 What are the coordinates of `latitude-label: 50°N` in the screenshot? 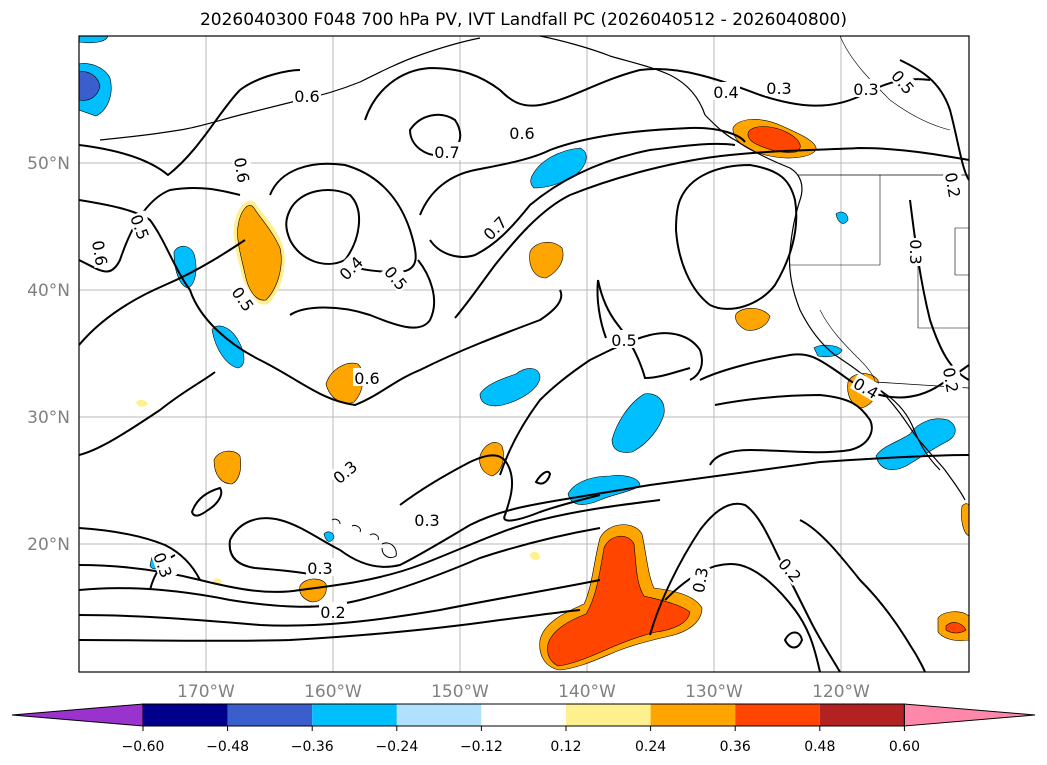 It's located at (48, 164).